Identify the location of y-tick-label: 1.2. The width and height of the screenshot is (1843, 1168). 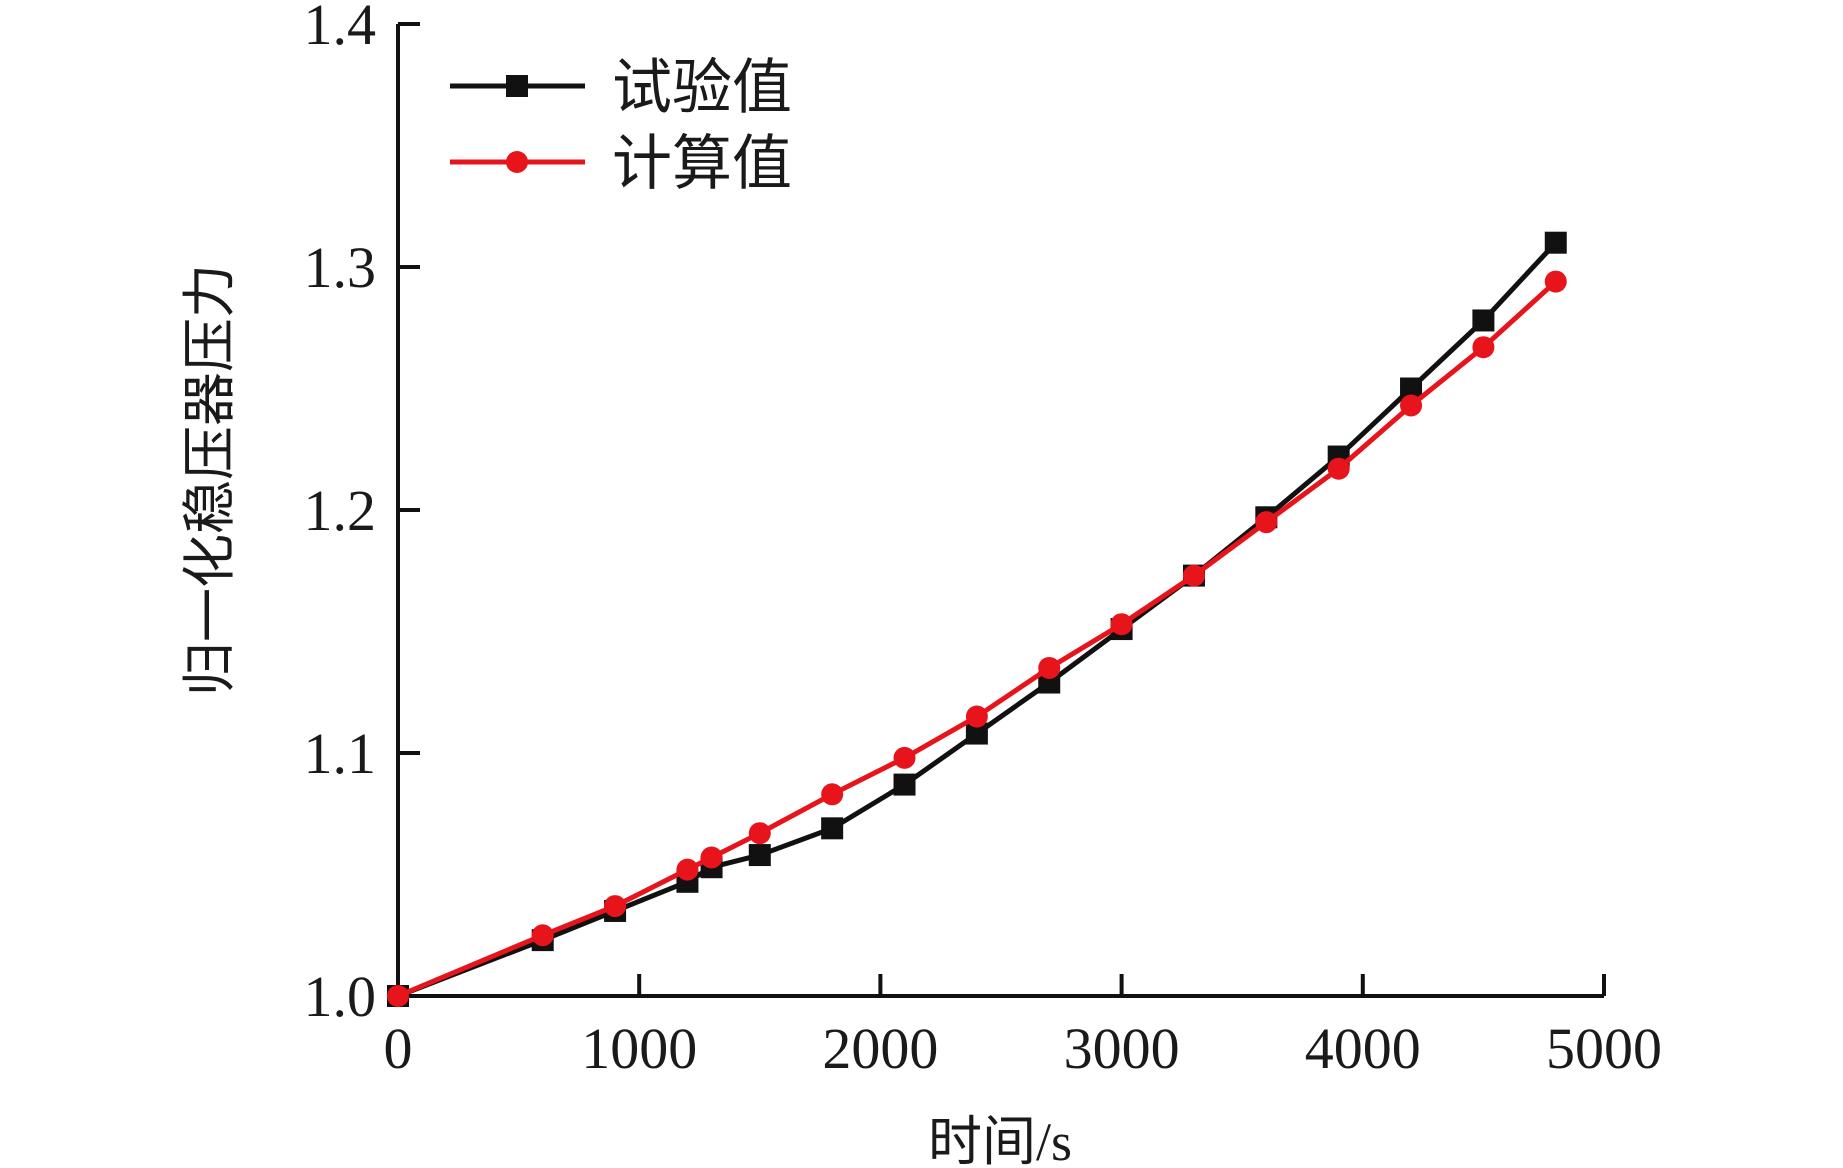
(340, 510).